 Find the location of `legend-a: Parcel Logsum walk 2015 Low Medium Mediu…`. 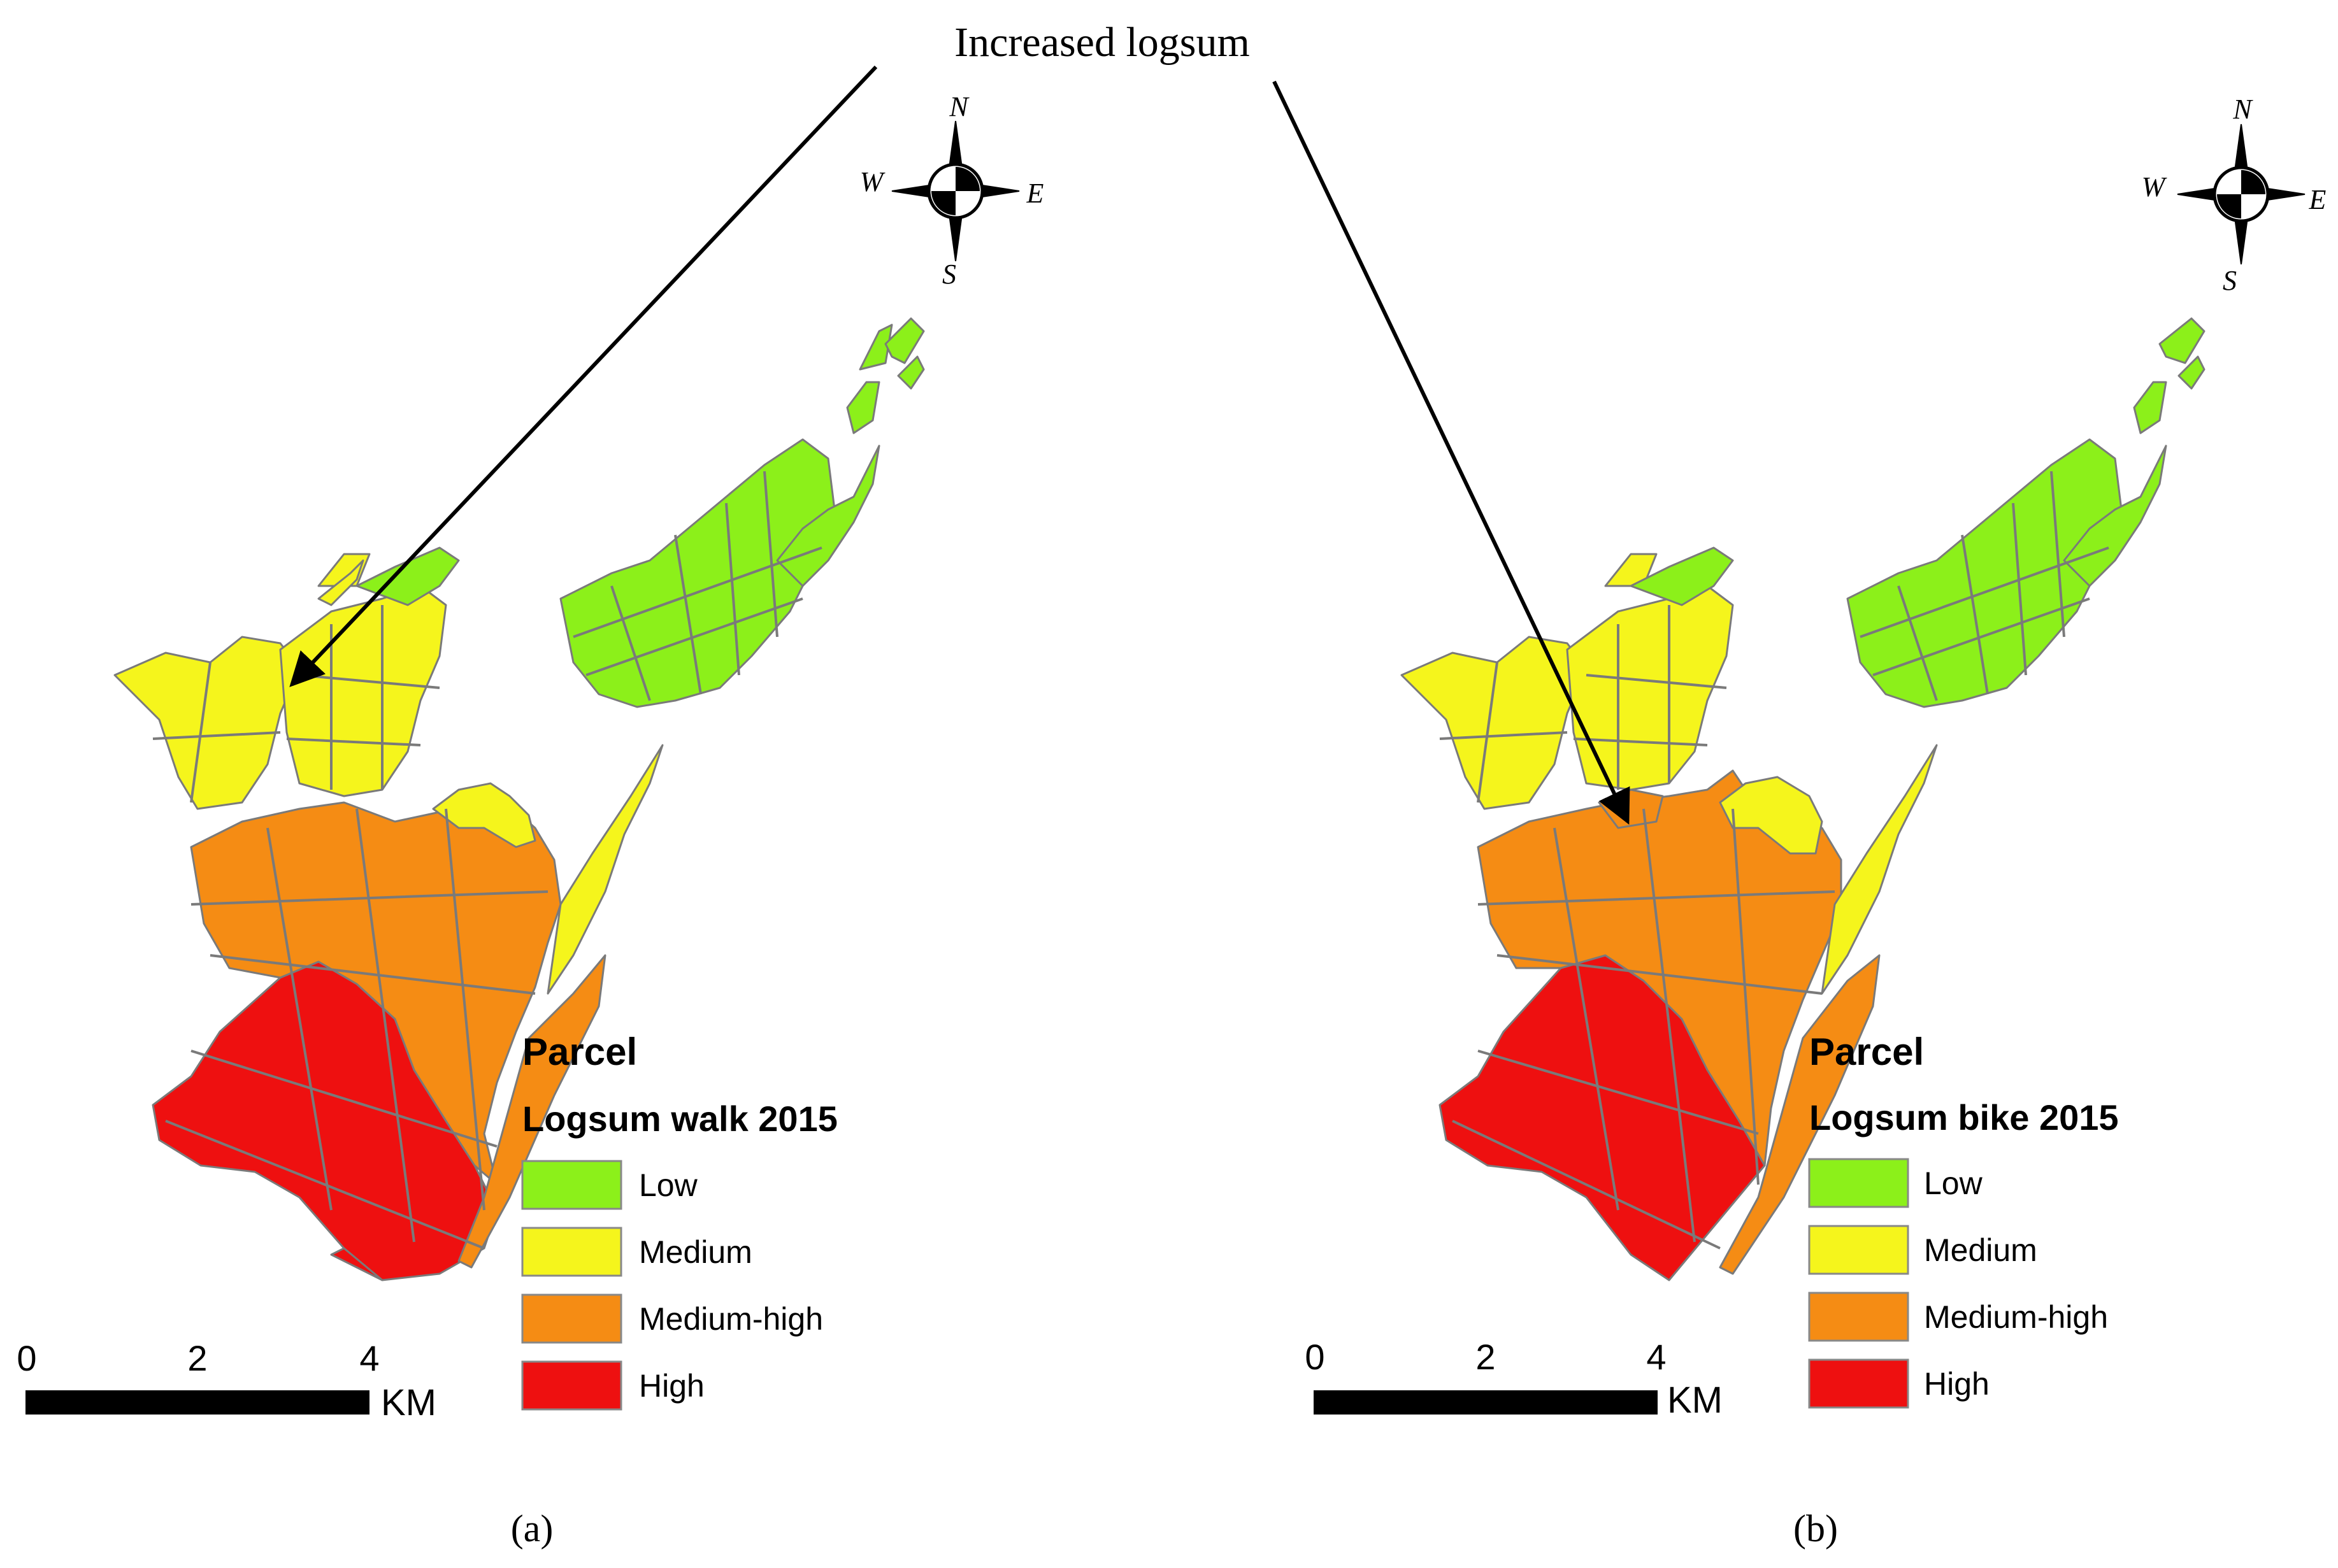

legend-a: Parcel Logsum walk 2015 Low Medium Mediu… is located at coordinates (679, 1220).